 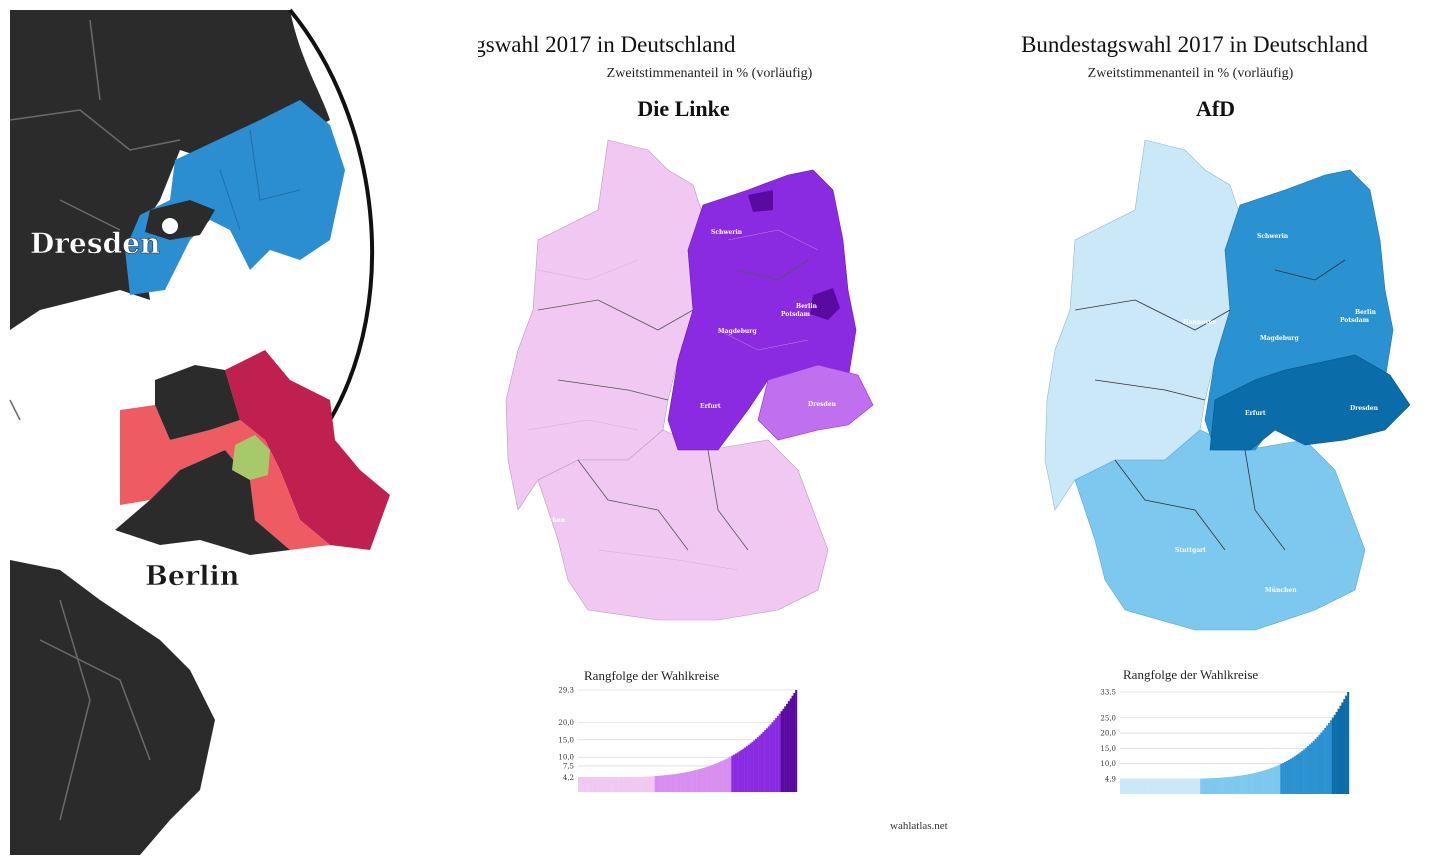 I want to click on district-borders, so click(x=673, y=400).